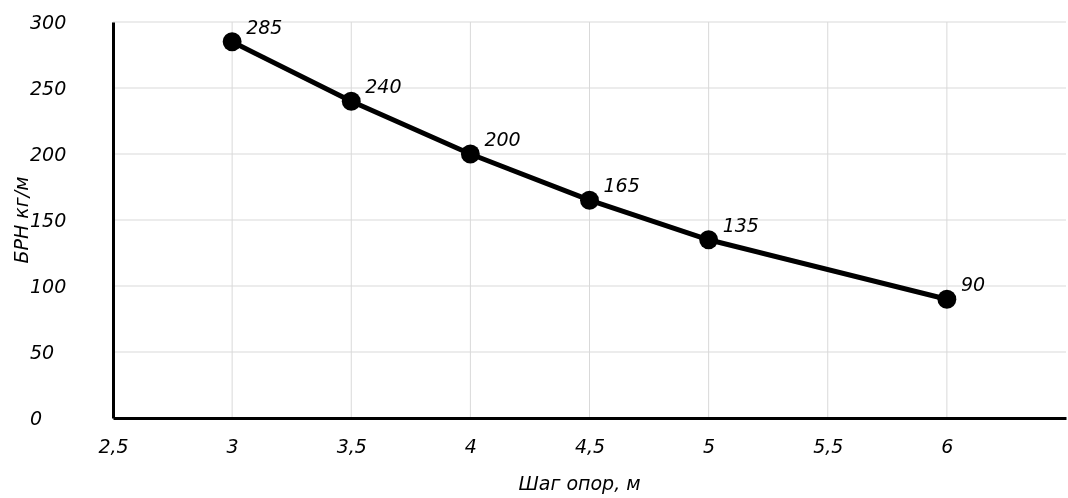 The image size is (1068, 498). What do you see at coordinates (264, 26) in the screenshot?
I see `data-label: 285` at bounding box center [264, 26].